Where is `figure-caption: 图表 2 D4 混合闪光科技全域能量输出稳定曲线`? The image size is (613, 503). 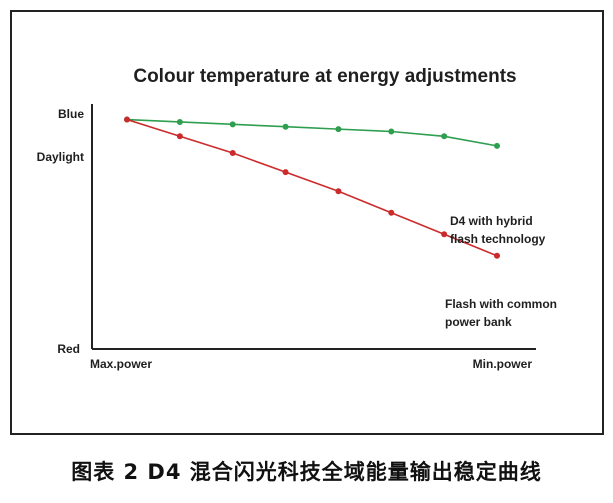 figure-caption: 图表 2 D4 混合闪光科技全域能量输出稳定曲线 is located at coordinates (306, 472).